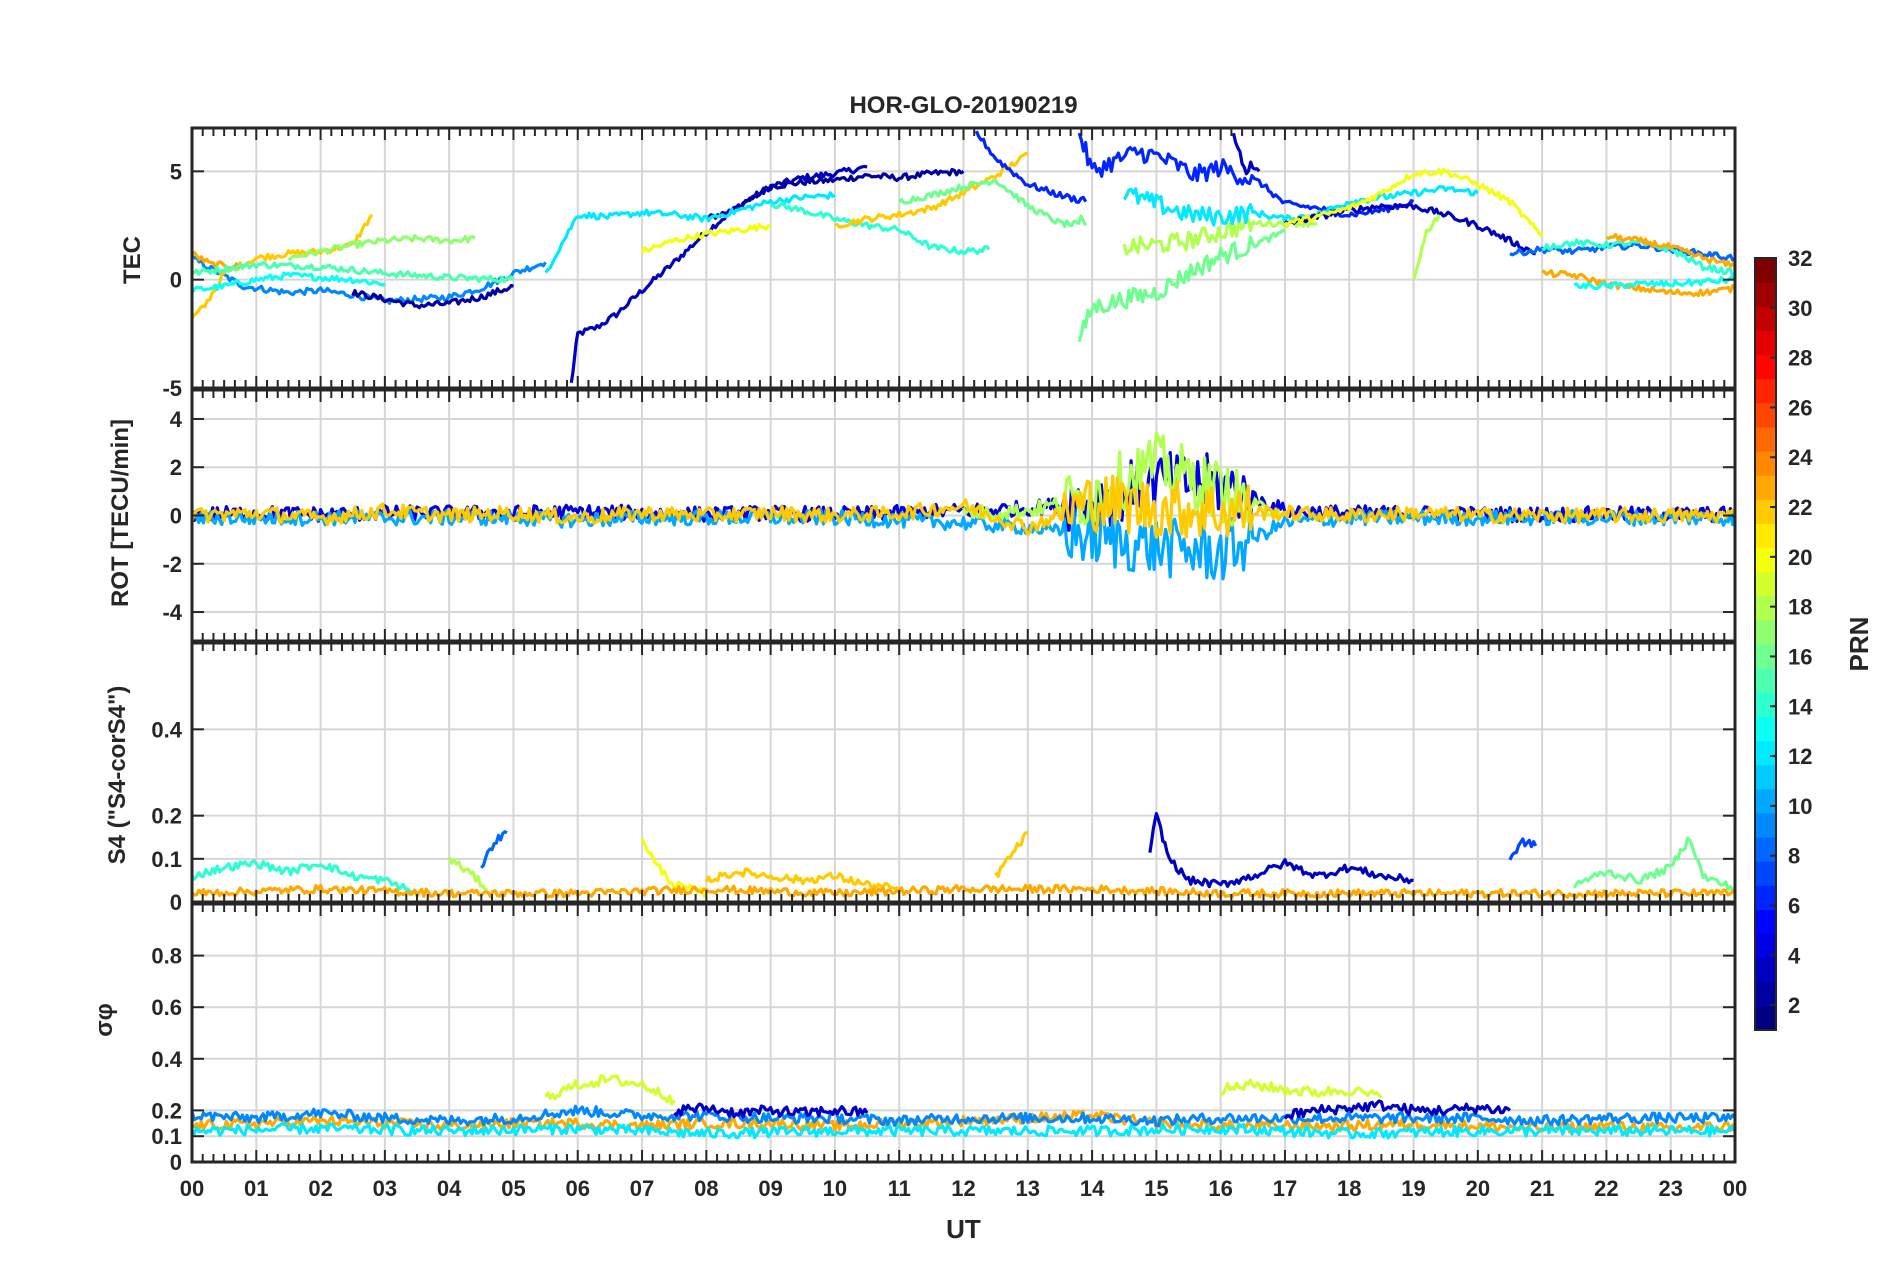  Describe the element at coordinates (1670, 1188) in the screenshot. I see `x-tick-label: 23` at that location.